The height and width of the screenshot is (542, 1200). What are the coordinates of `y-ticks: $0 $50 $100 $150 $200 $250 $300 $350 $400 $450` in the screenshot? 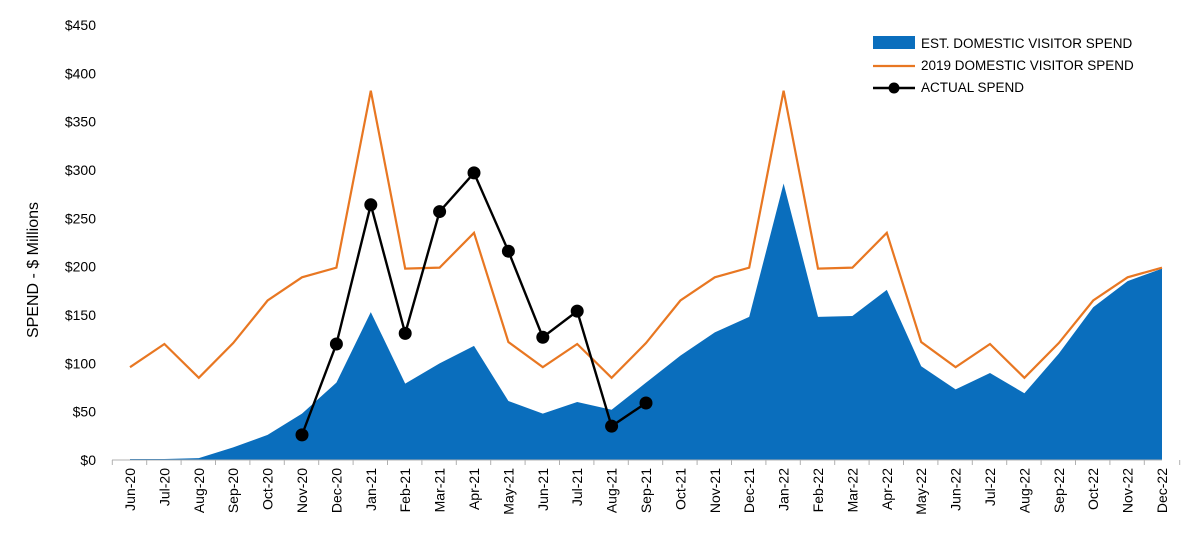 It's located at (80, 242).